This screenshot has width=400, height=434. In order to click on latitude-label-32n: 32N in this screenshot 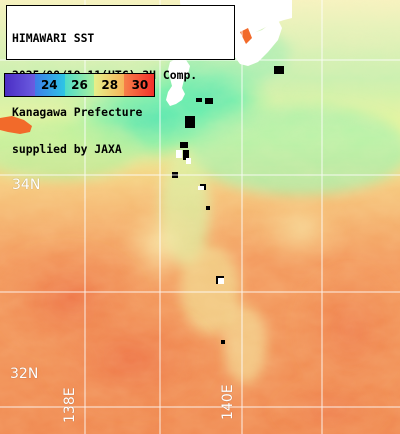, I will do `click(24, 374)`.